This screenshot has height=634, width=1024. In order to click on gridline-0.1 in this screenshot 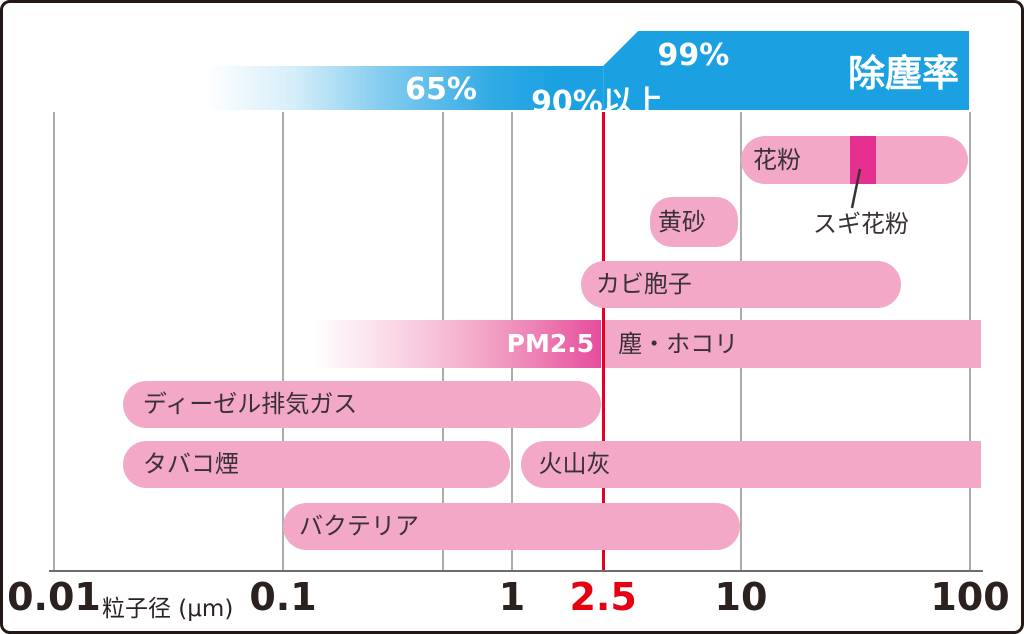, I will do `click(283, 342)`.